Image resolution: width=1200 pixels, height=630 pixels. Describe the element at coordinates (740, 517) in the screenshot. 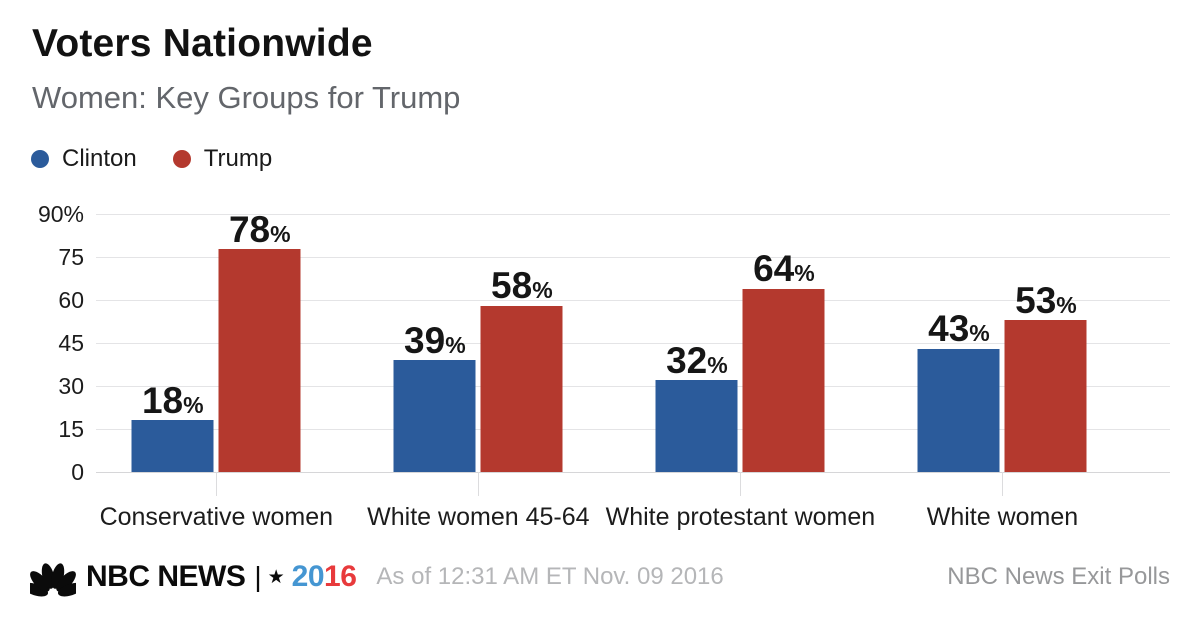

I see `category-label: White protestant women` at that location.